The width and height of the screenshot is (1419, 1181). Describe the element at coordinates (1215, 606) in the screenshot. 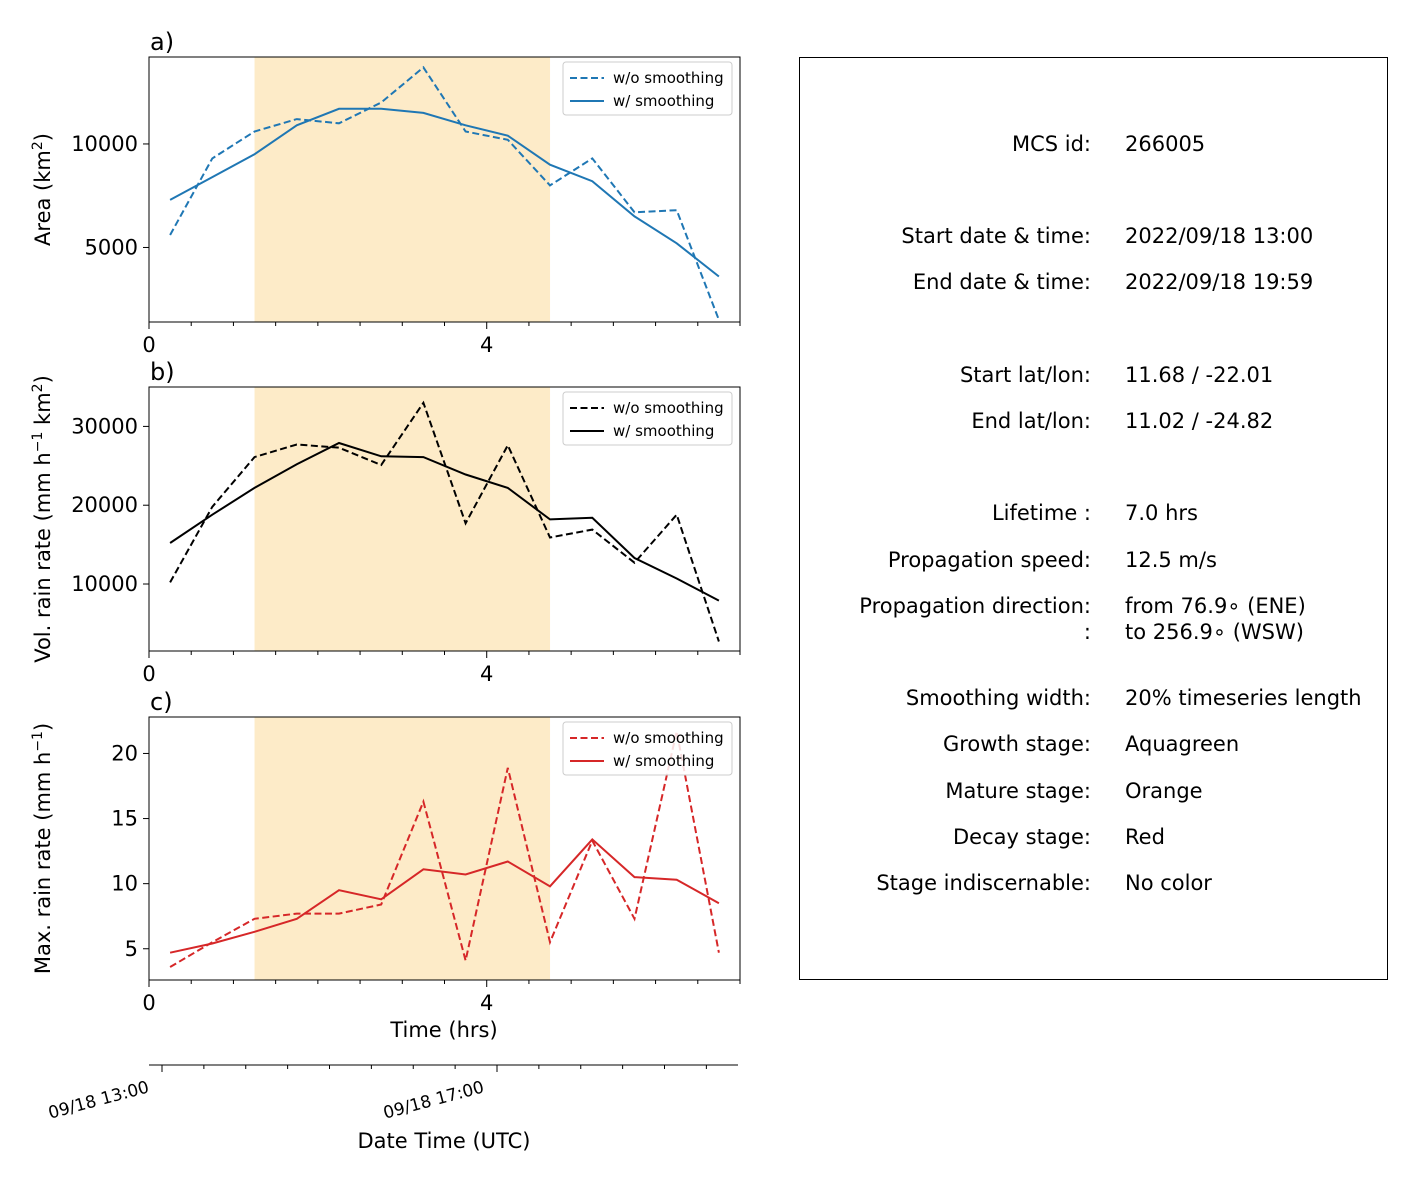

I see `info-value: from 76.9∘ (ENE)` at that location.